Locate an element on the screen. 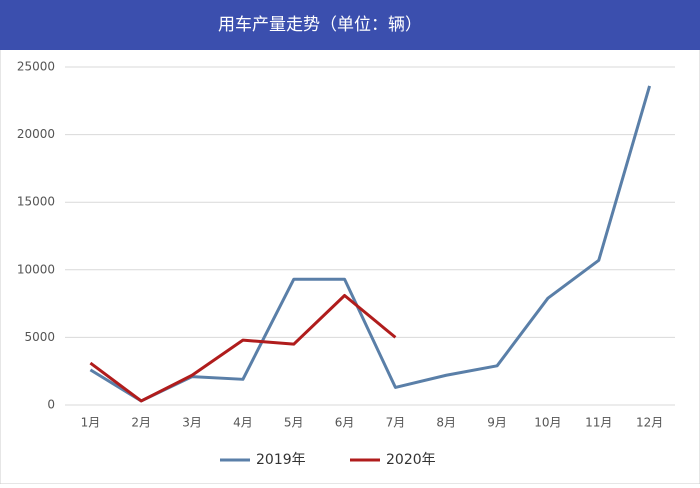 This screenshot has width=700, height=488. x-tick-label: 7月 is located at coordinates (396, 423).